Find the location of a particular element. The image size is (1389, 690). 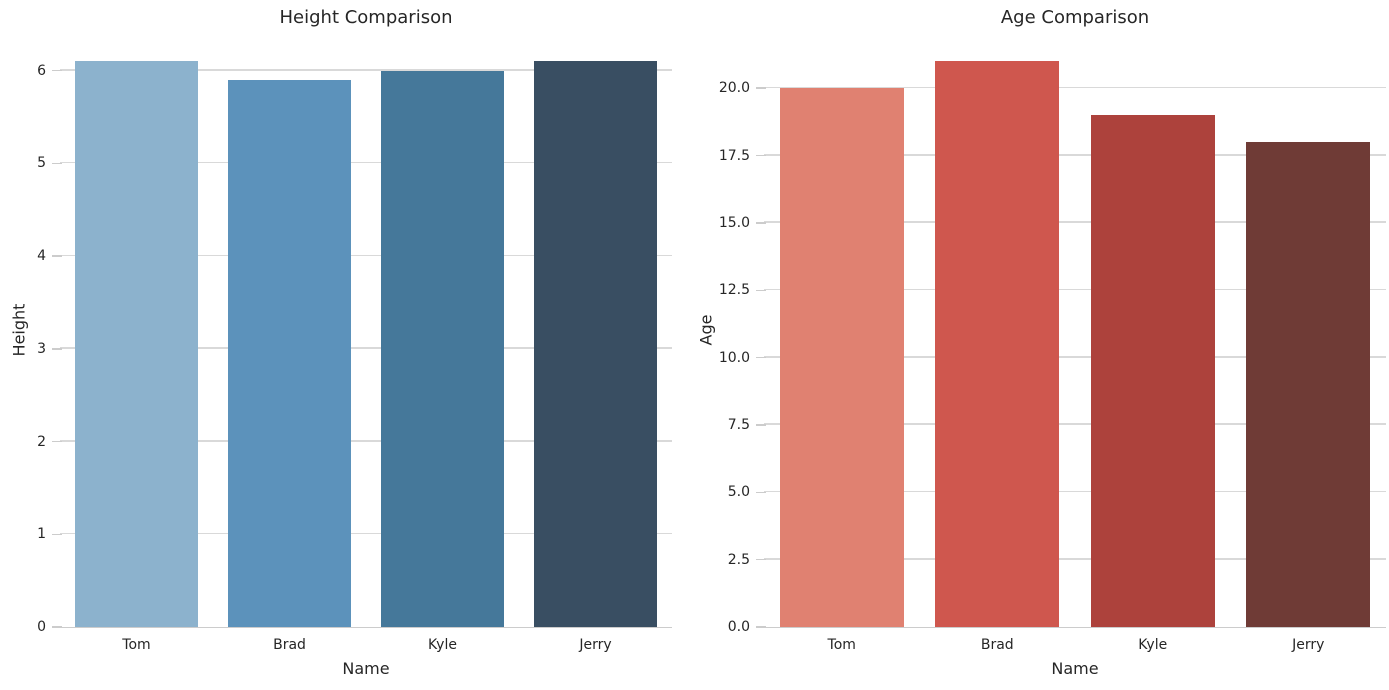

y-axis-ticks: 0 1 2 3 4 5 6 is located at coordinates (31, 334).